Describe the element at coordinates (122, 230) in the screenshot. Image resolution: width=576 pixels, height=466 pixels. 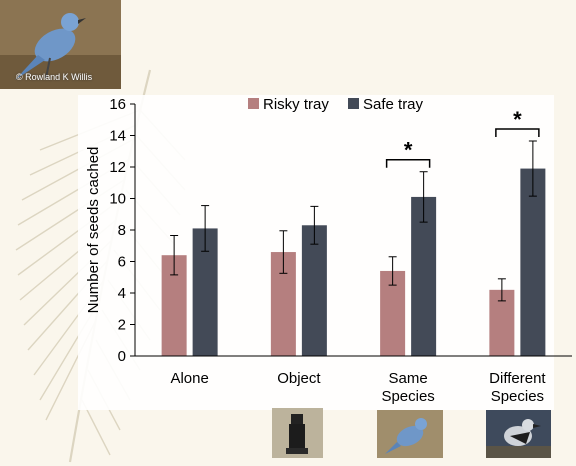
I see `y-tick-label: 8` at that location.